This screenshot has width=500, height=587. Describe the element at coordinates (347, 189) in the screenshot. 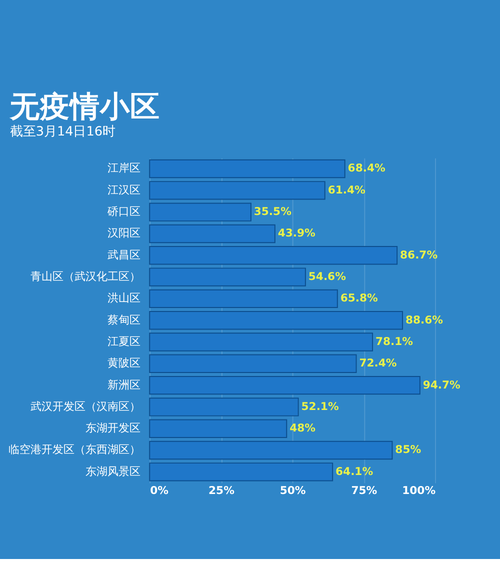

I see `data-label: 61.4%` at that location.